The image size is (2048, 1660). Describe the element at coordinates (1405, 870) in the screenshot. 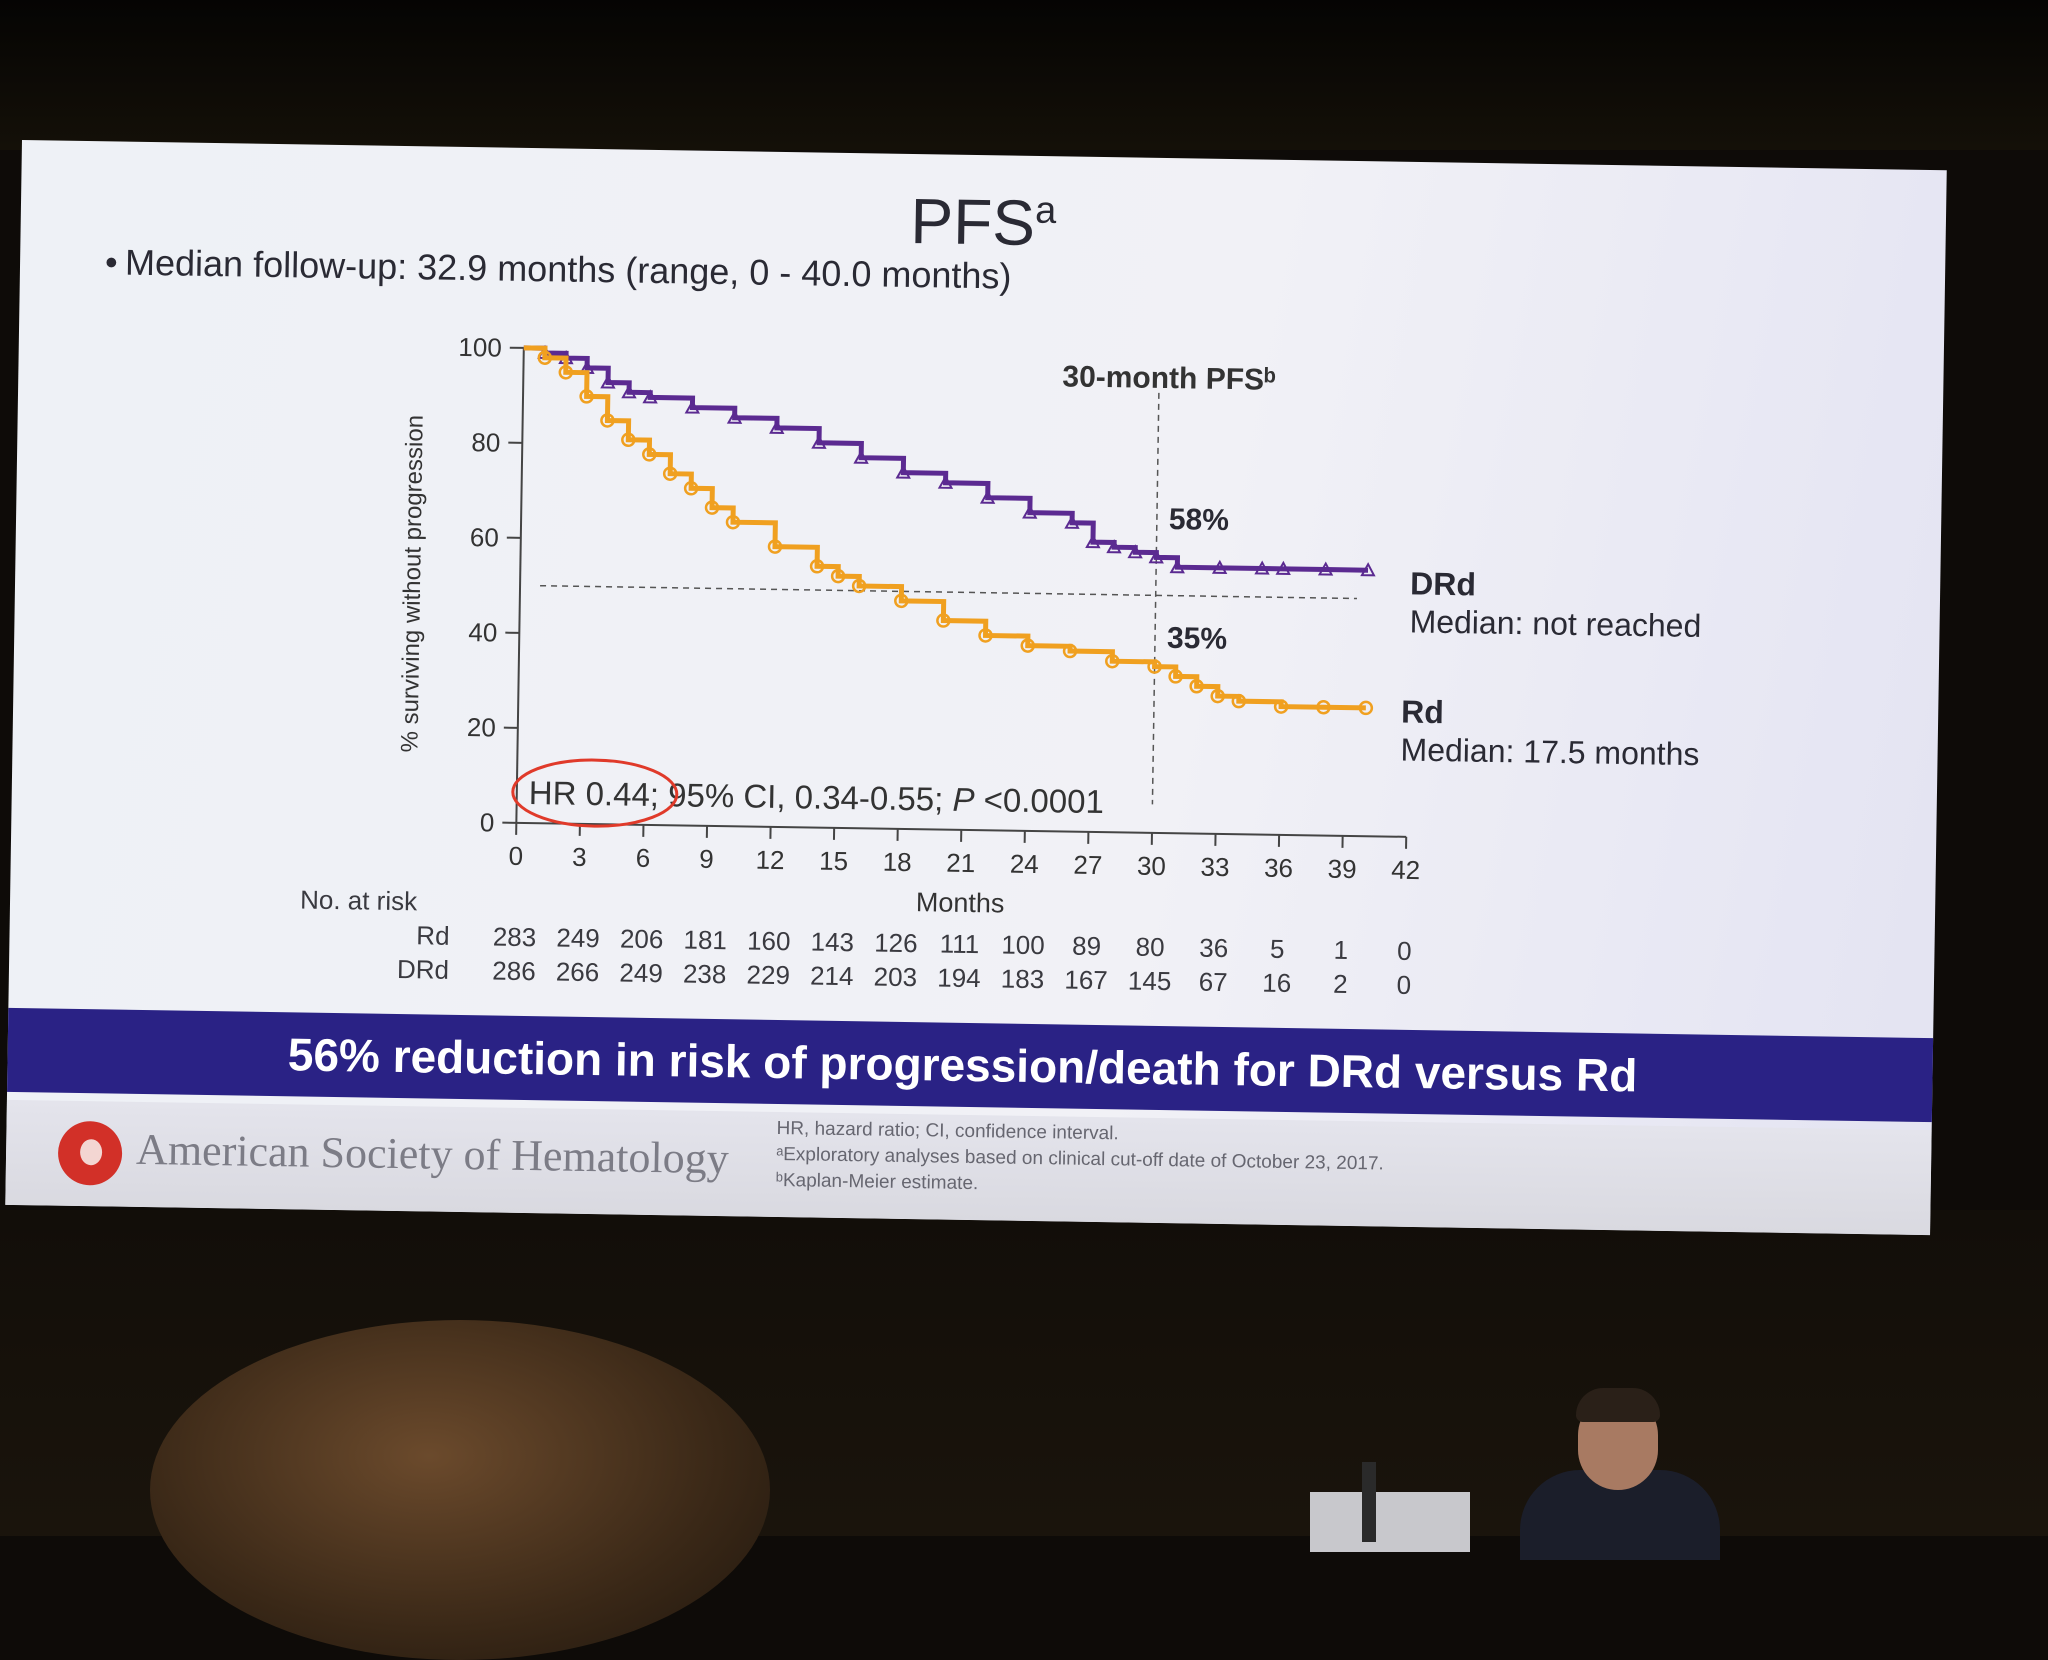

I see `x-tick-label: 42` at that location.